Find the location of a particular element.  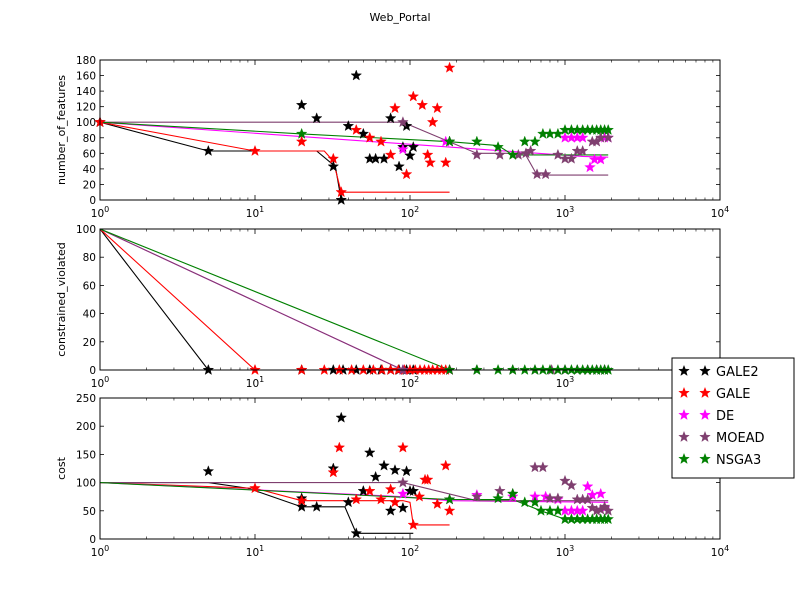

y-tick-label: 140 is located at coordinates (86, 92).